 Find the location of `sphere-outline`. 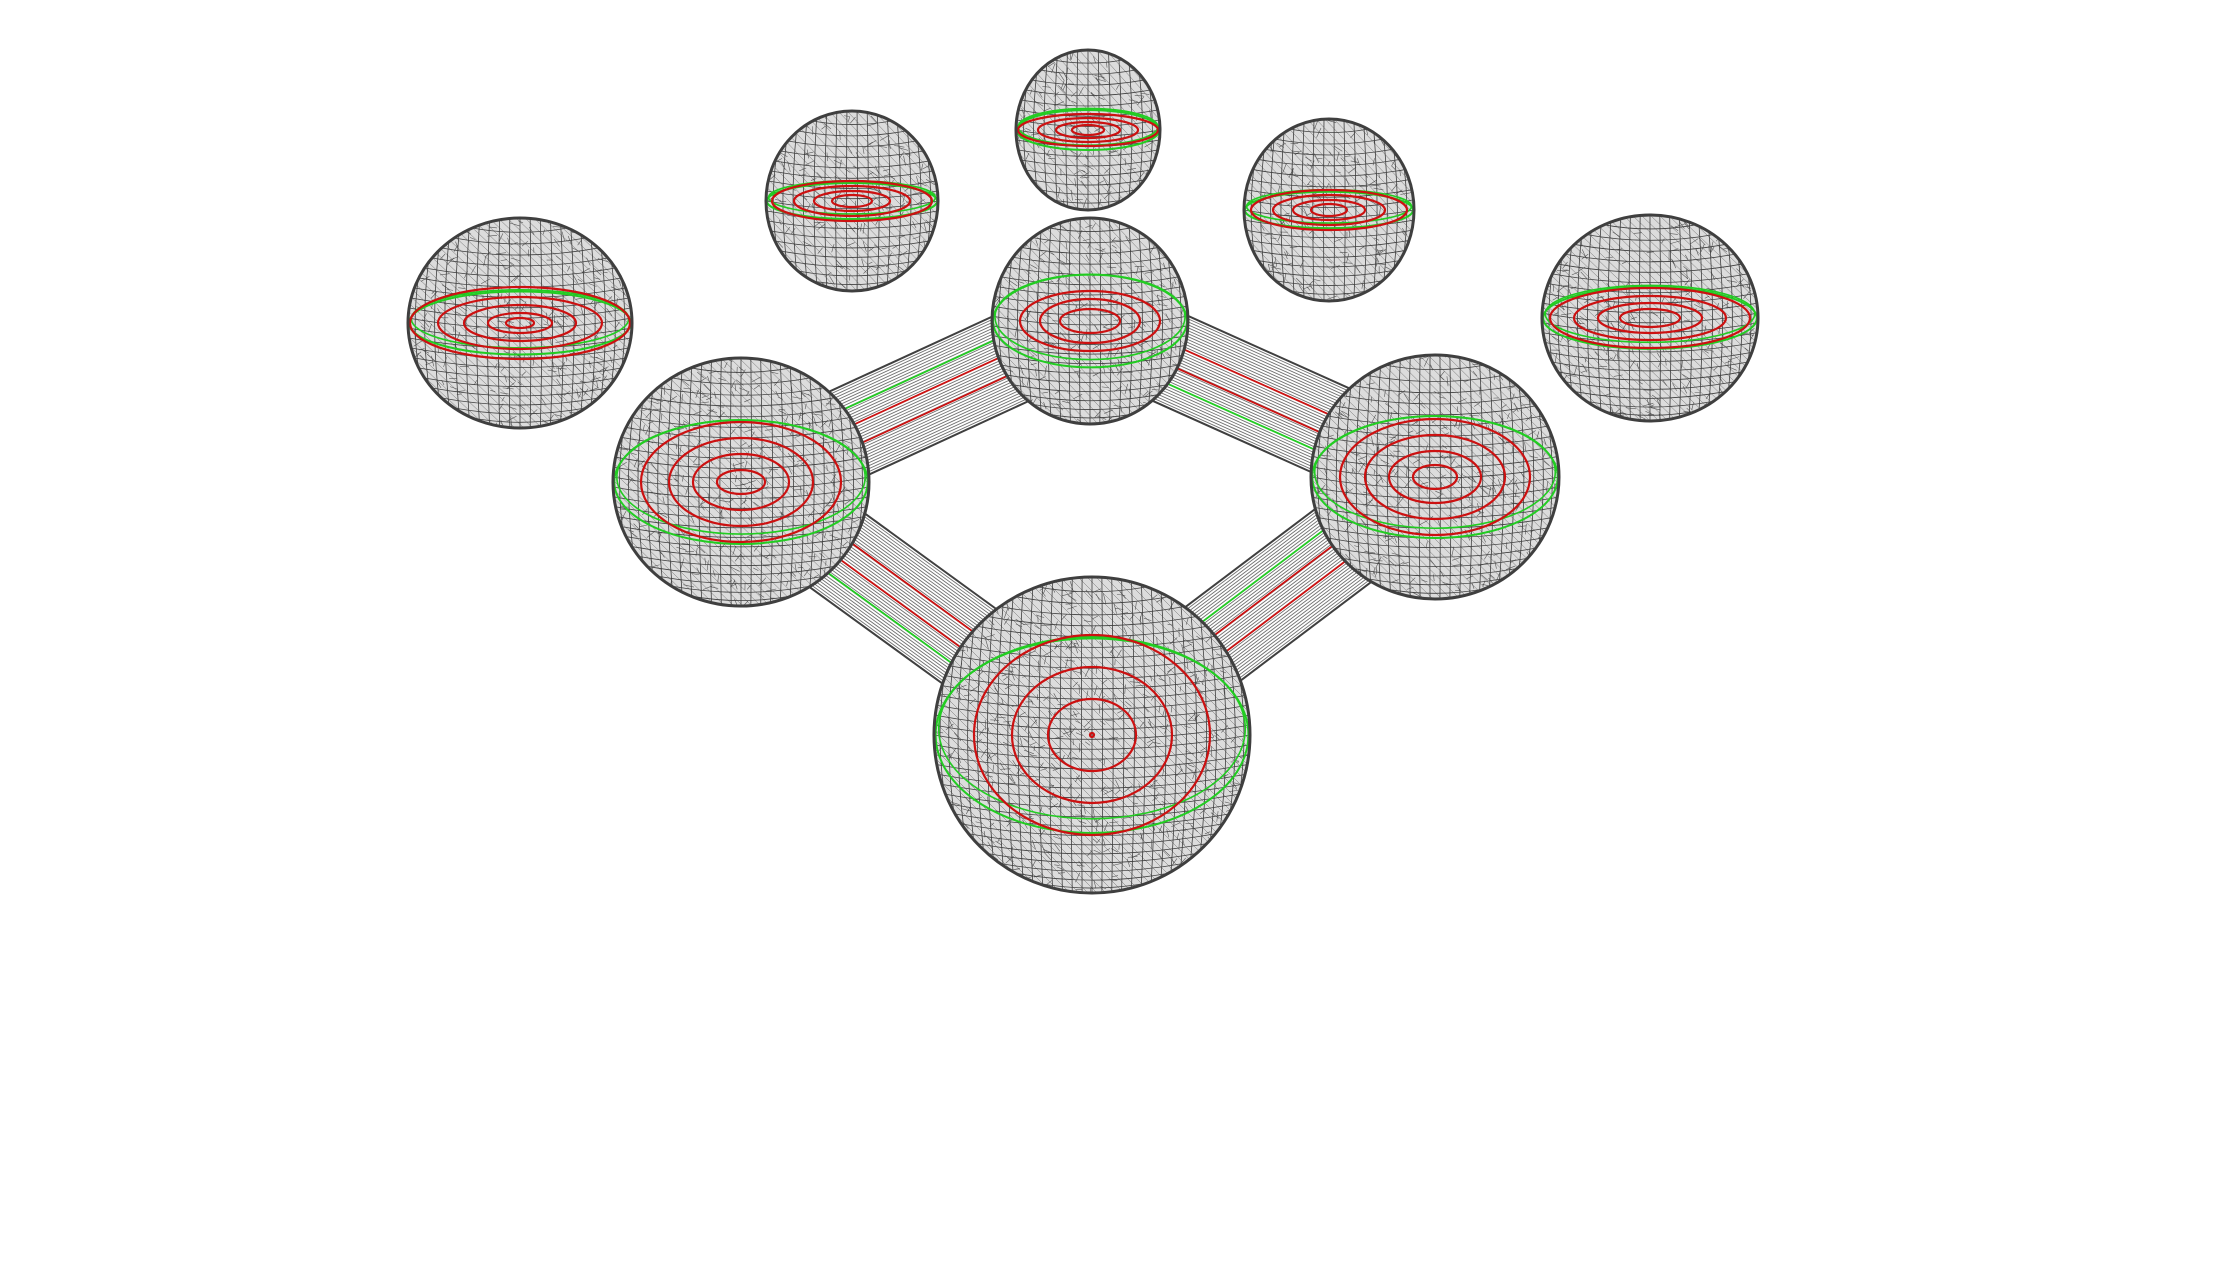

sphere-outline is located at coordinates (520, 323).